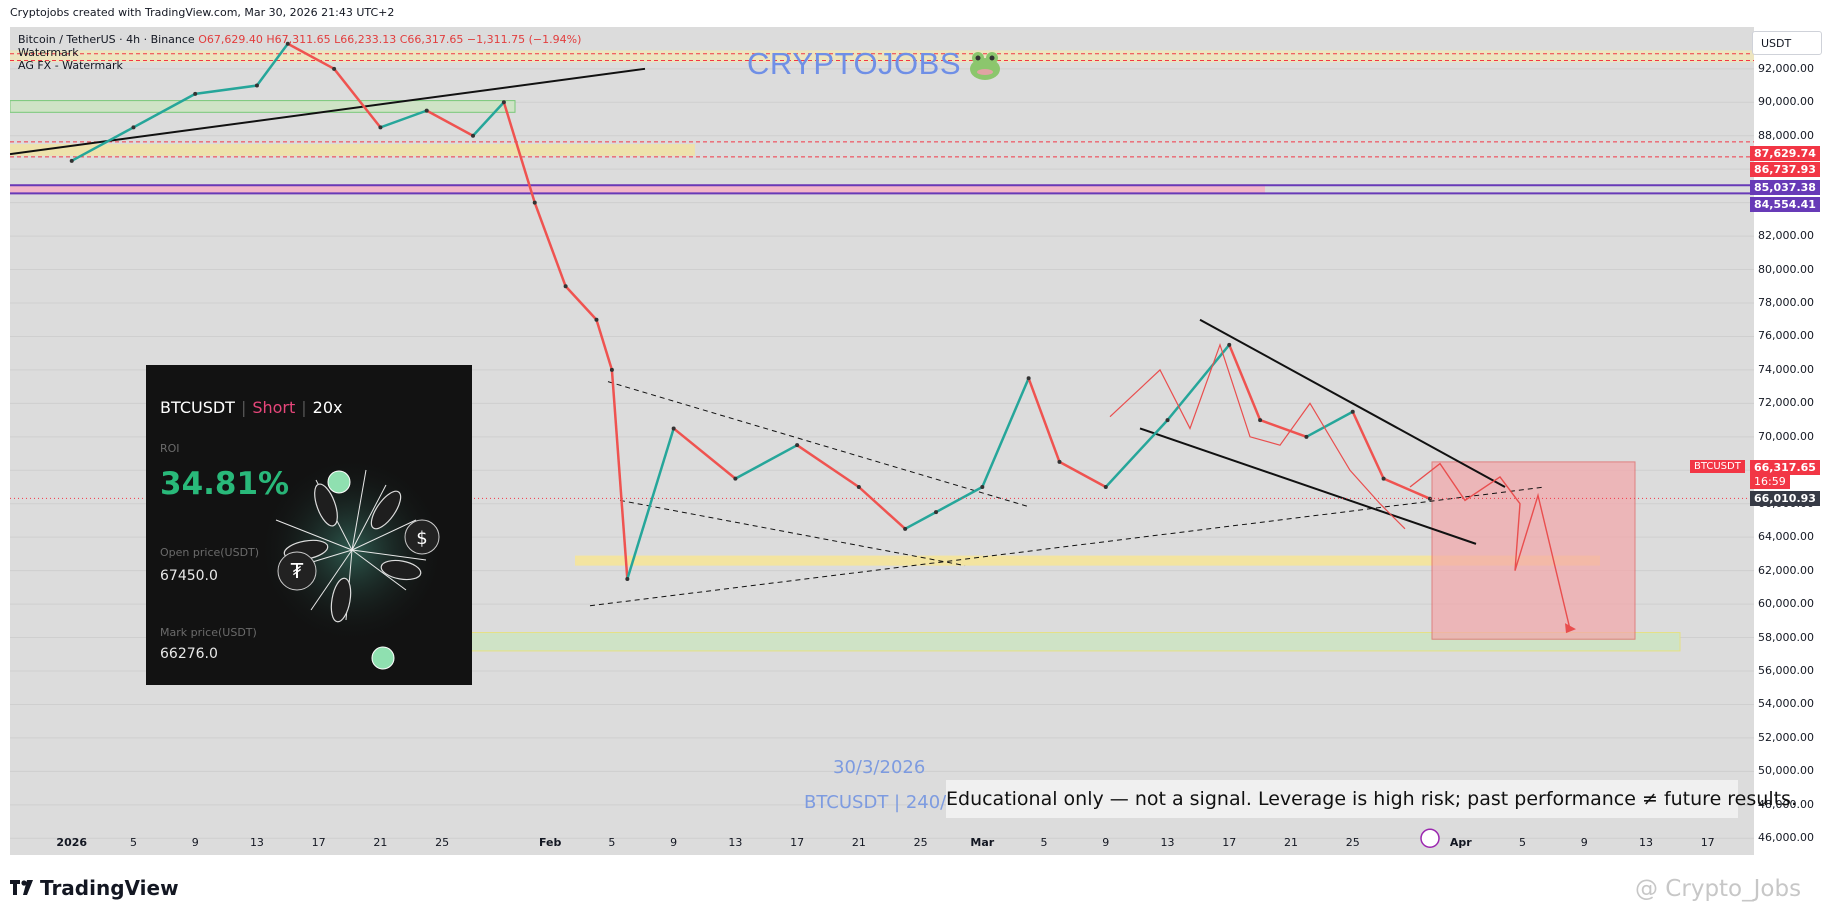  I want to click on legend-close: C66,317.65, so click(431, 39).